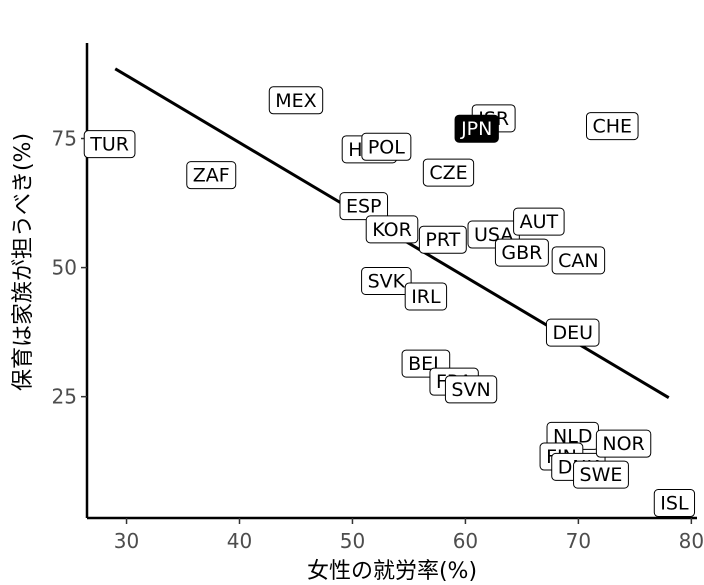  I want to click on data-point-swe: SWE, so click(601, 474).